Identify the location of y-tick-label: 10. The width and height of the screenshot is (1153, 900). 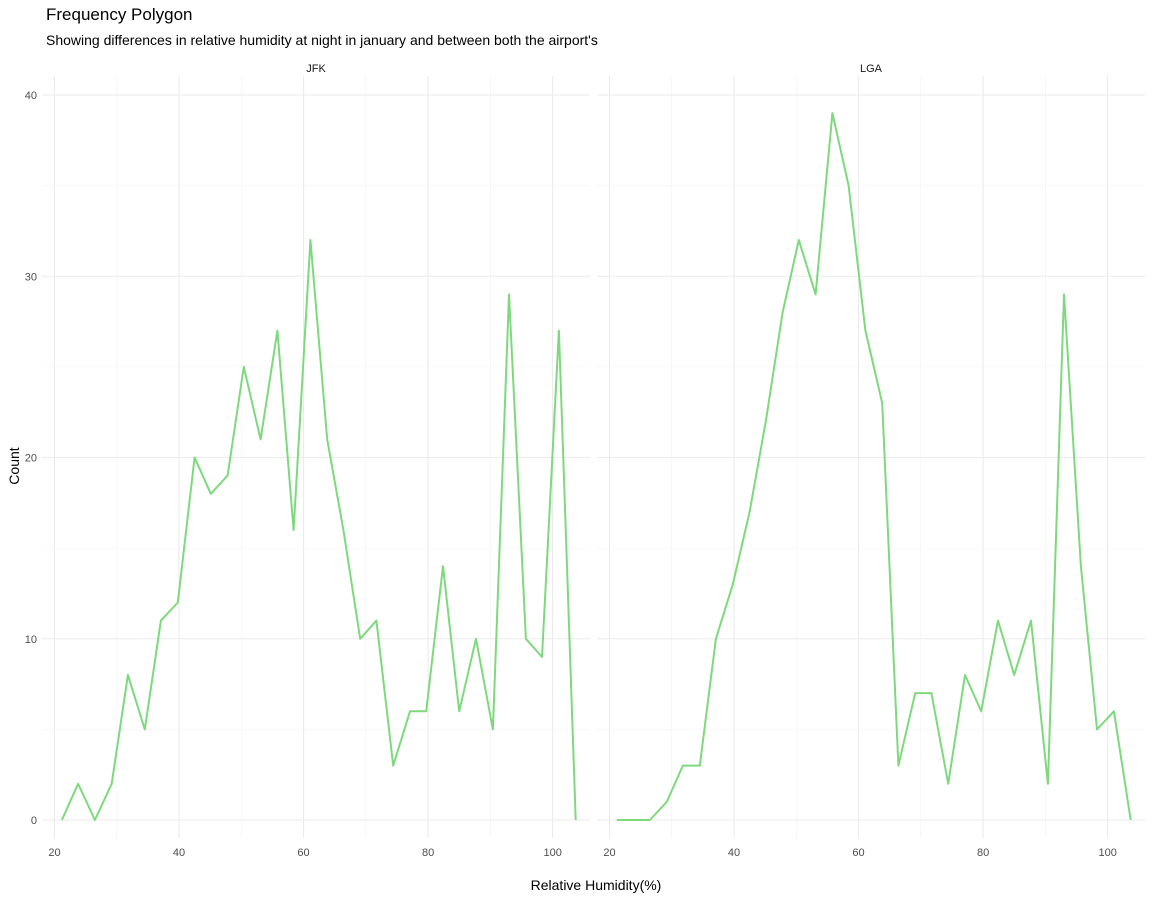
(31, 640).